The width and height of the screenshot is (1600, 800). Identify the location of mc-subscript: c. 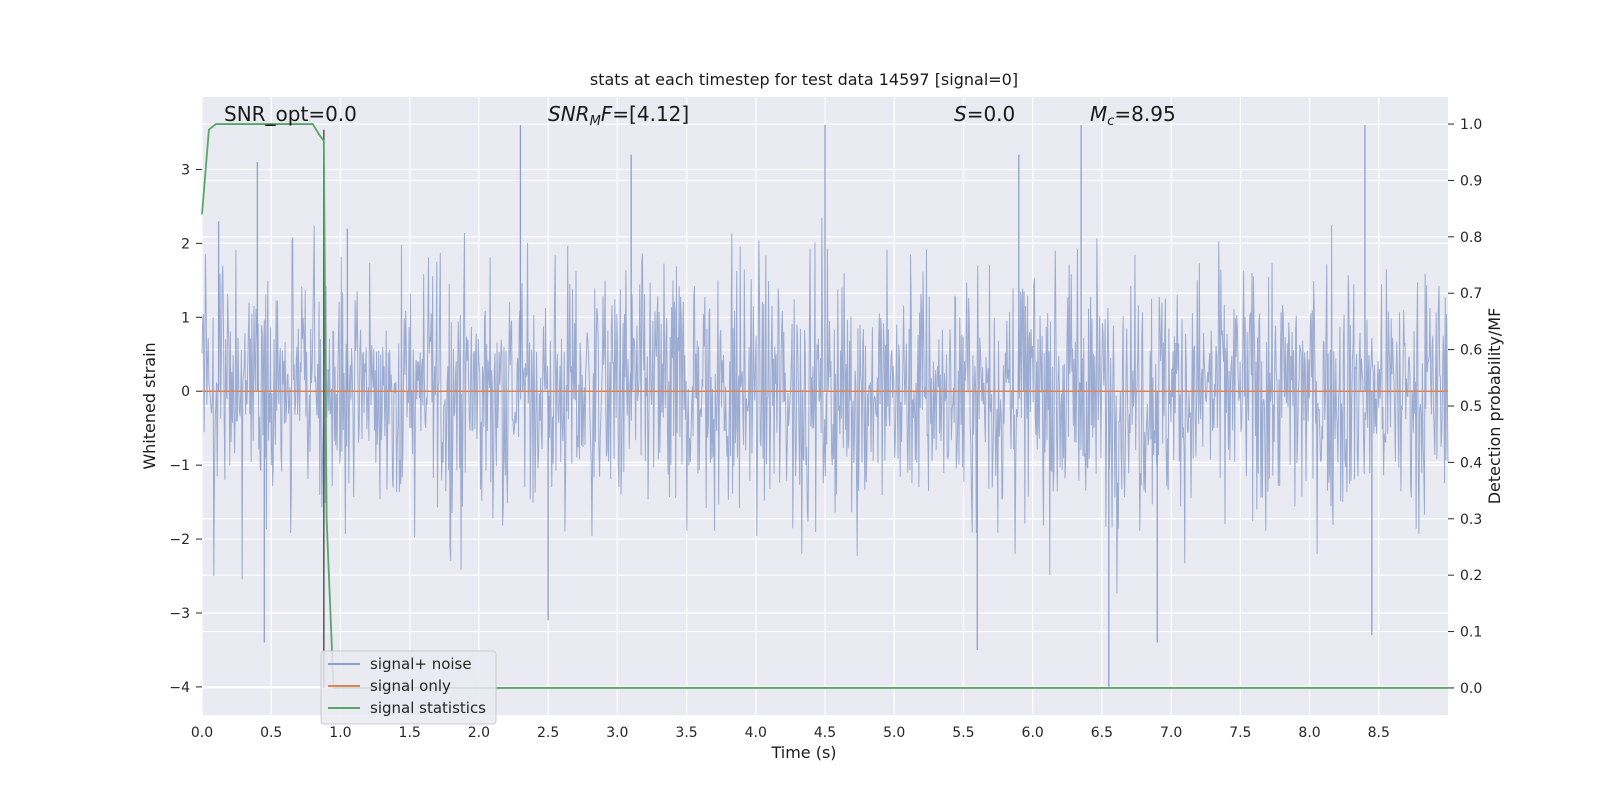
(1110, 121).